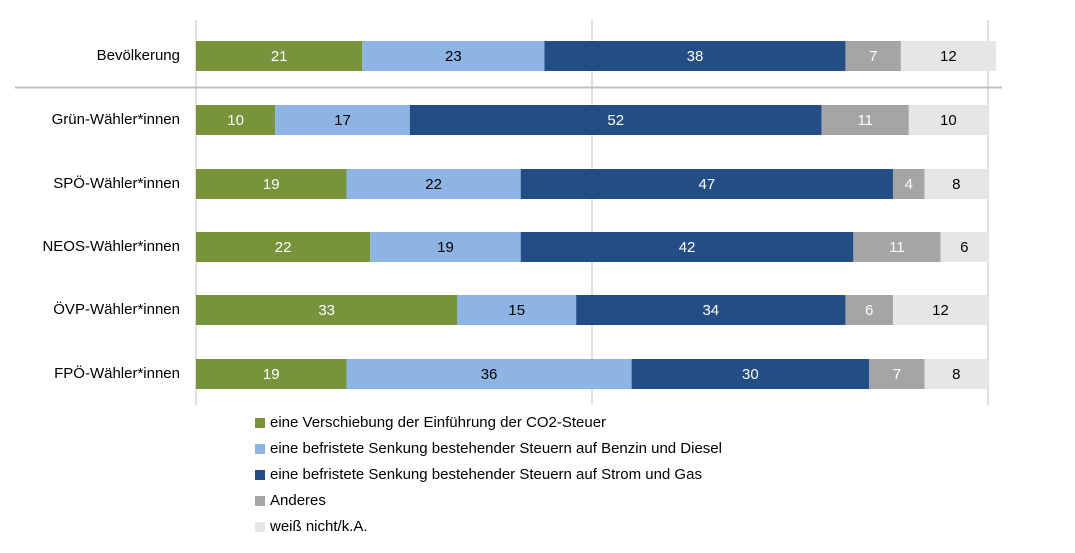 This screenshot has height=553, width=1075. I want to click on data-label: 23, so click(453, 56).